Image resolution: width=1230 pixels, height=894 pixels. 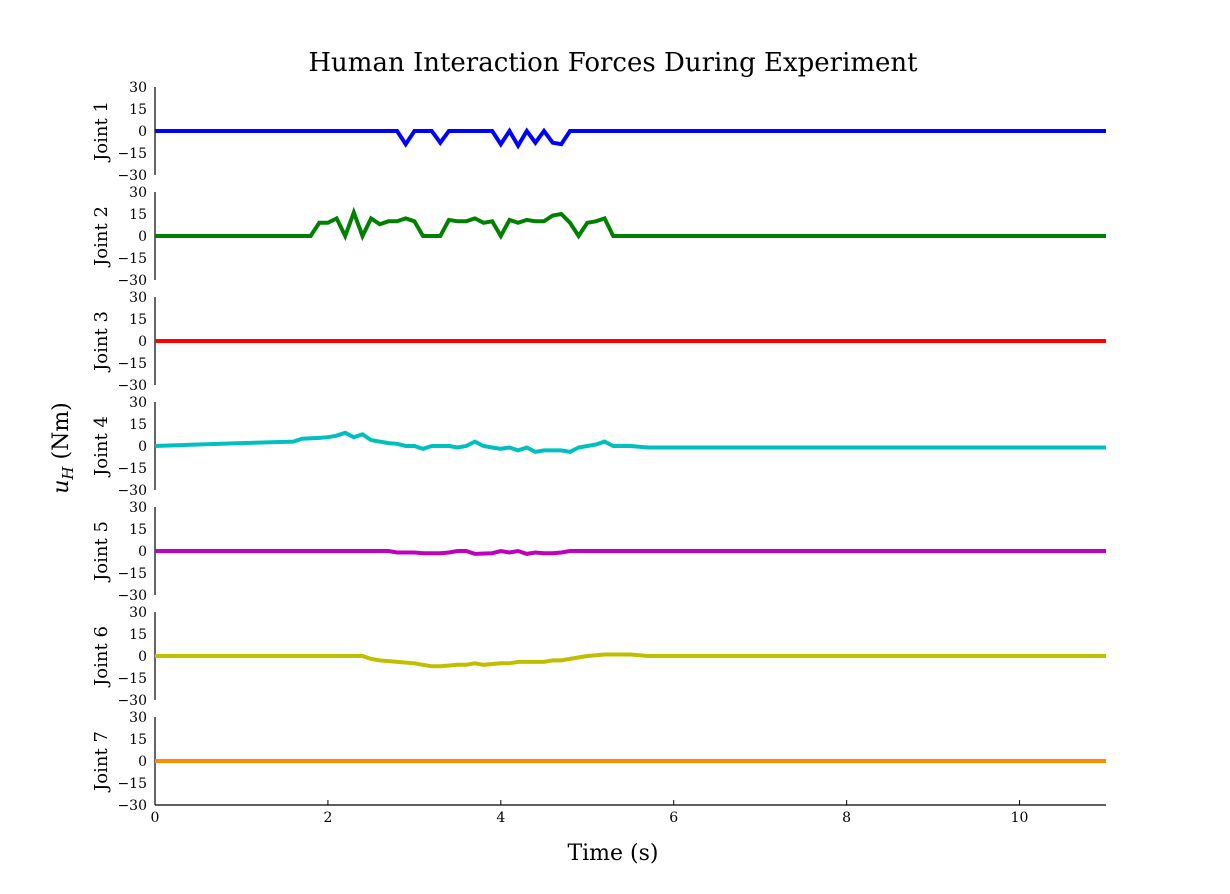 What do you see at coordinates (101, 762) in the screenshot?
I see `panel-label: Joint 7` at bounding box center [101, 762].